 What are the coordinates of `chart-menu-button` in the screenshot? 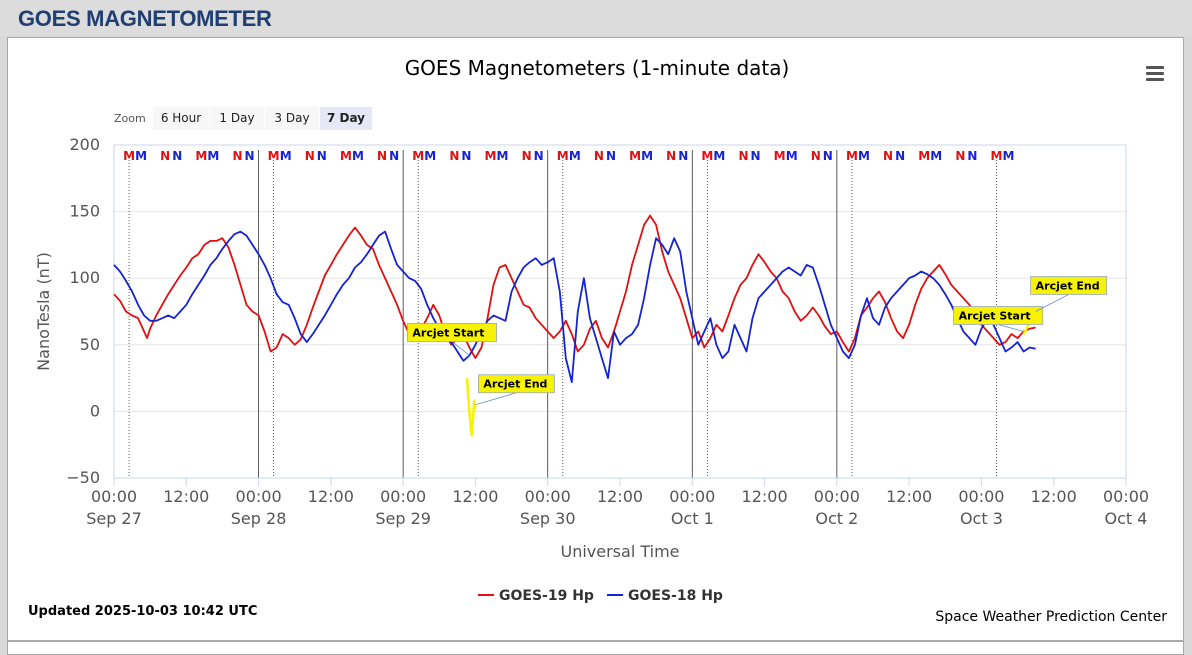 It's located at (1155, 73).